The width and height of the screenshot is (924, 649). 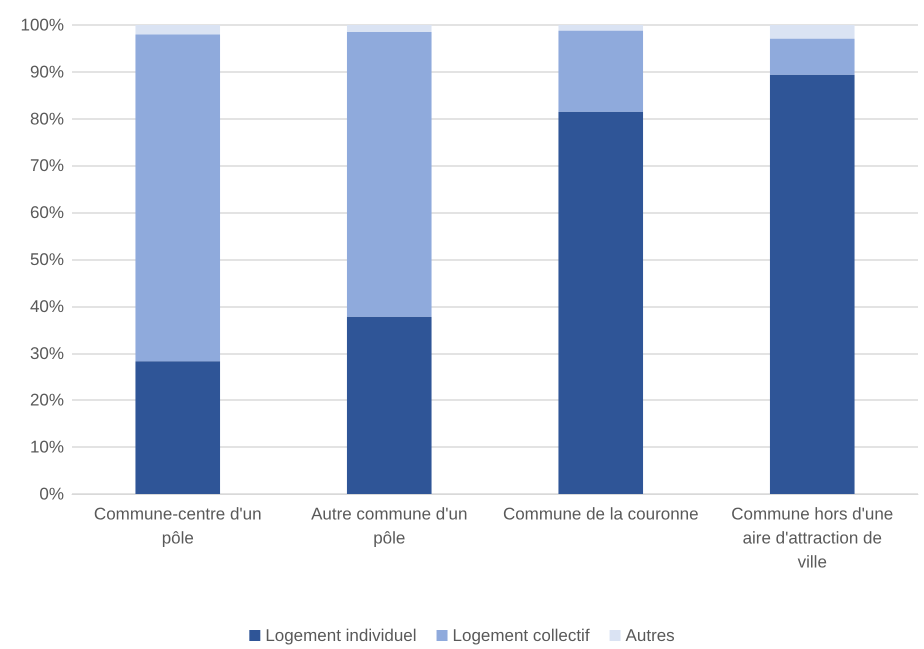 I want to click on x-tick-label: Autre commune d'un pôle, so click(x=389, y=526).